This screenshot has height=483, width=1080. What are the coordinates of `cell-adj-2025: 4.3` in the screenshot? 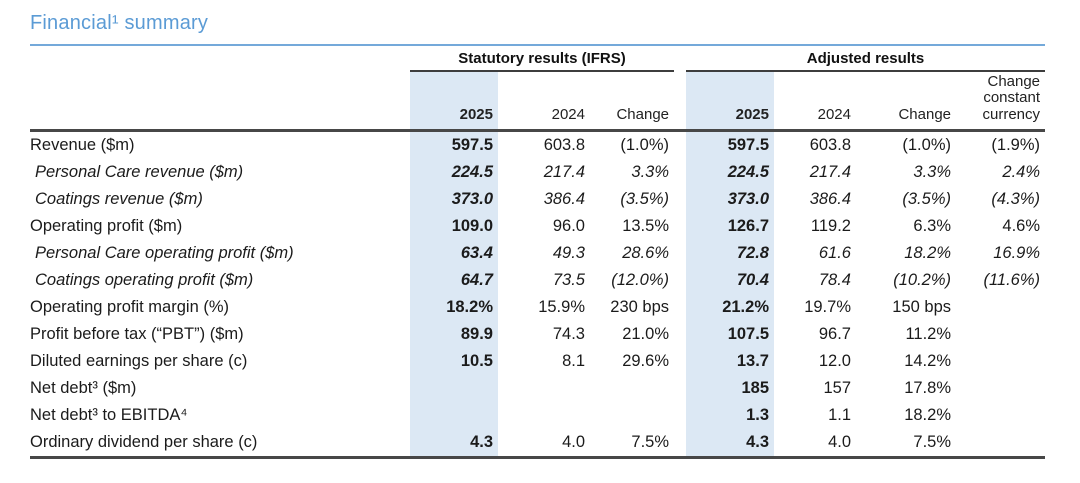 It's located at (730, 444).